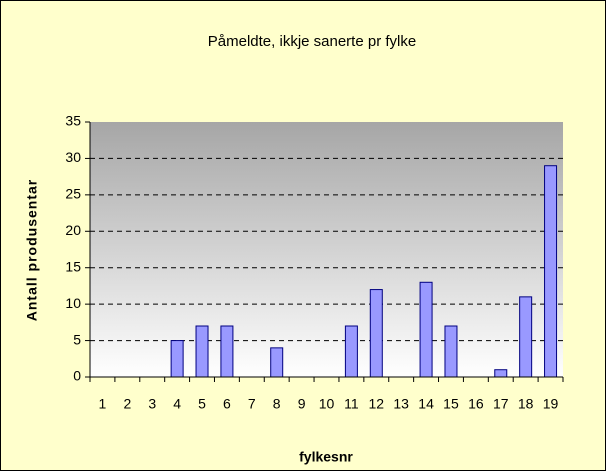 Image resolution: width=606 pixels, height=471 pixels. What do you see at coordinates (202, 404) in the screenshot?
I see `x-tick-label: 5` at bounding box center [202, 404].